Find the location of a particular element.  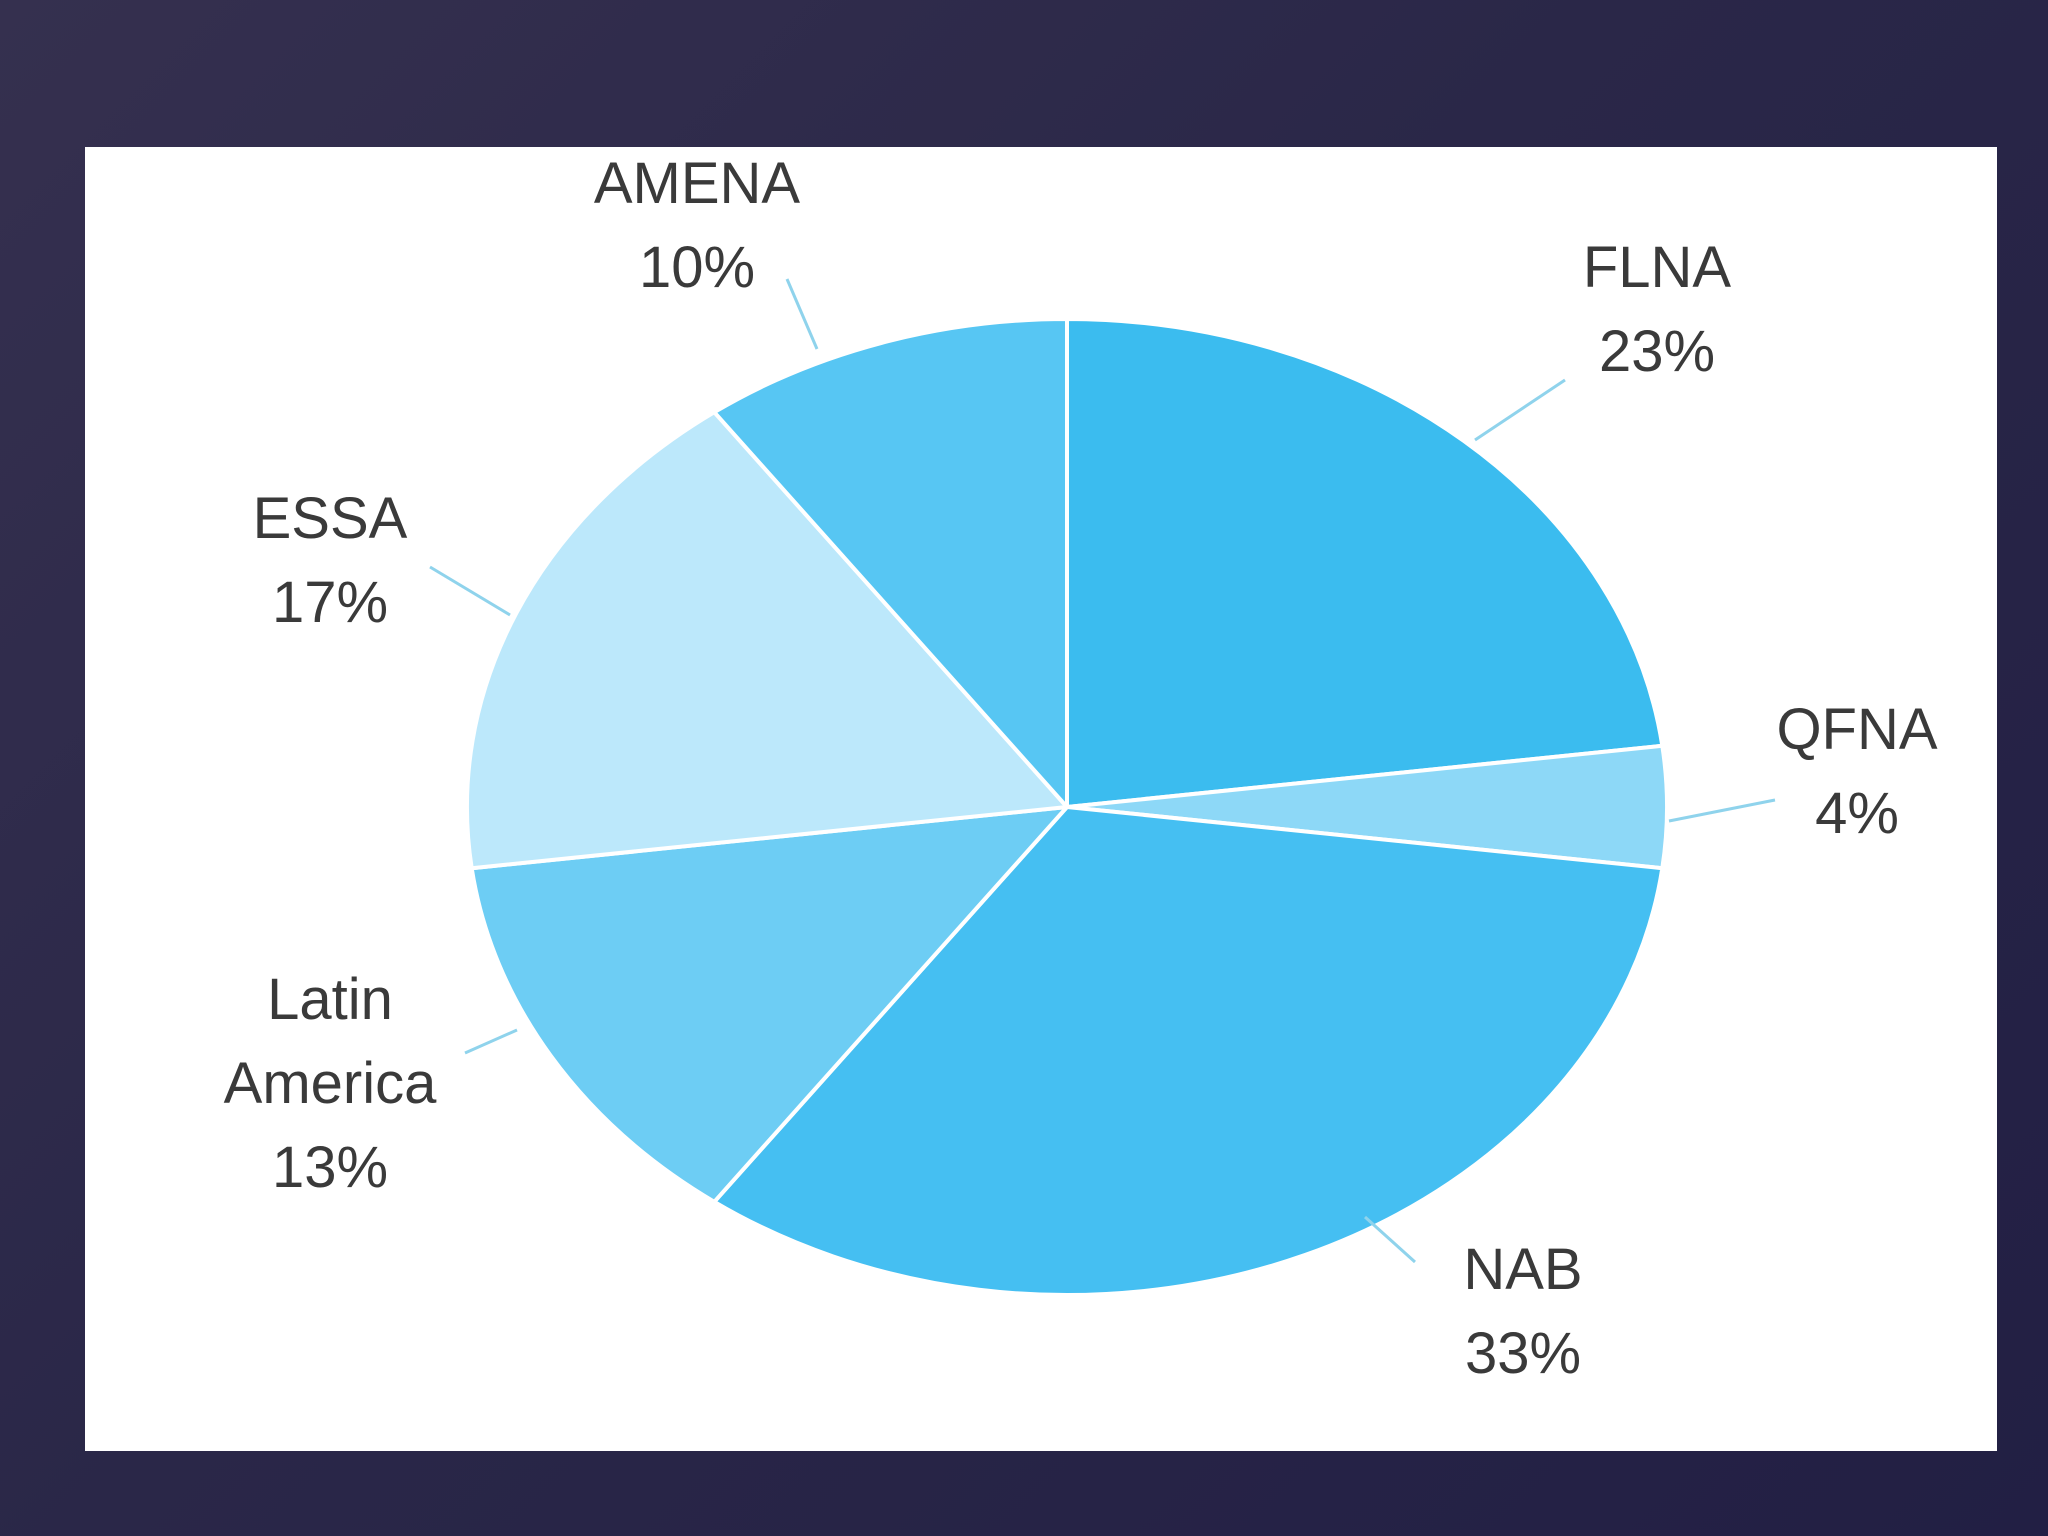

slice-name-nab: NAB is located at coordinates (1522, 1269).